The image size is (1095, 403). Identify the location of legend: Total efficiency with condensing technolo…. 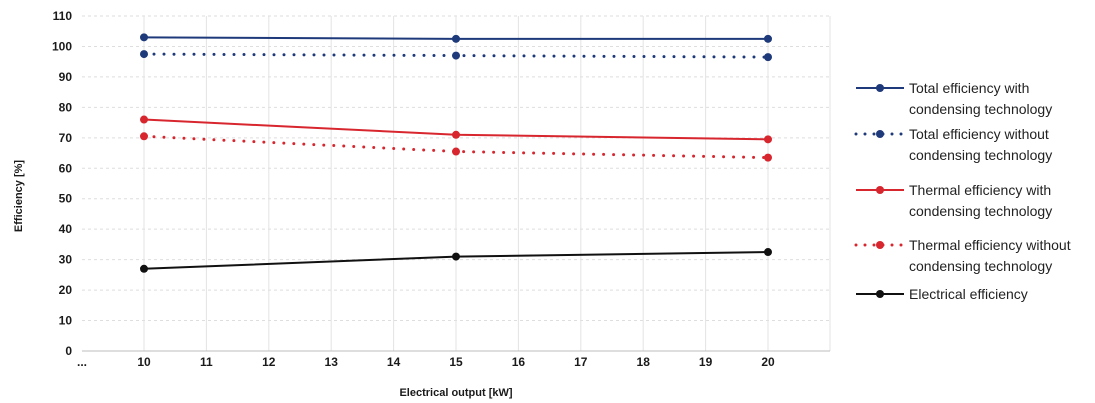
(962, 191).